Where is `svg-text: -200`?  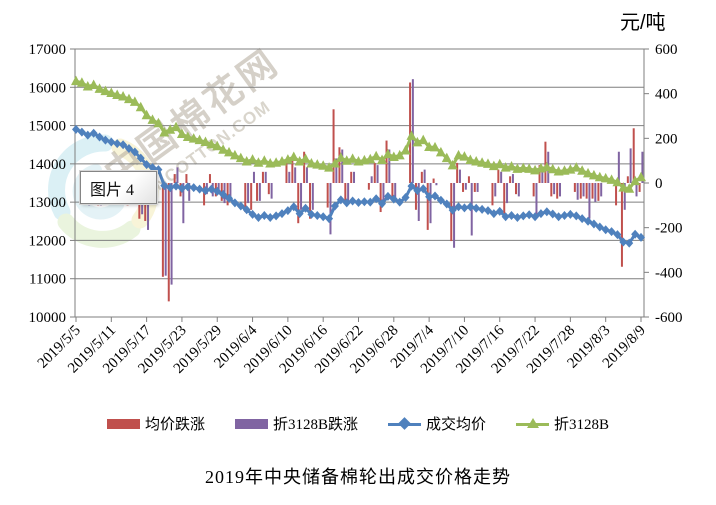
svg-text: -200 is located at coordinates (669, 229).